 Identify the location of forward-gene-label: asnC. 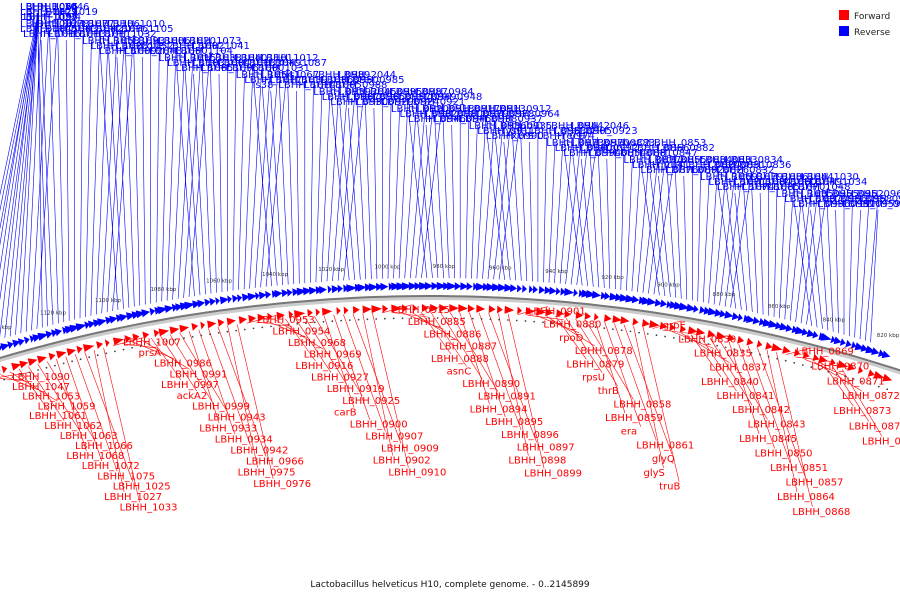
(459, 372).